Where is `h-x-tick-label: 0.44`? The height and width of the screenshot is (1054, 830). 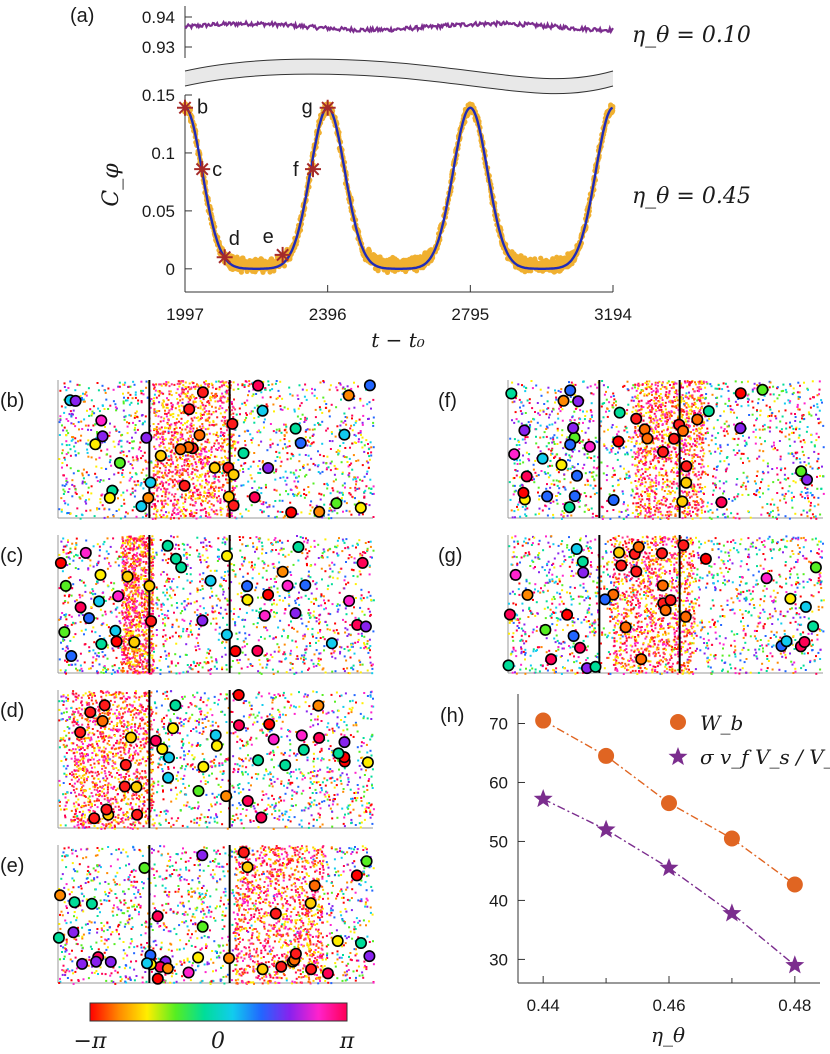
h-x-tick-label: 0.44 is located at coordinates (543, 1005).